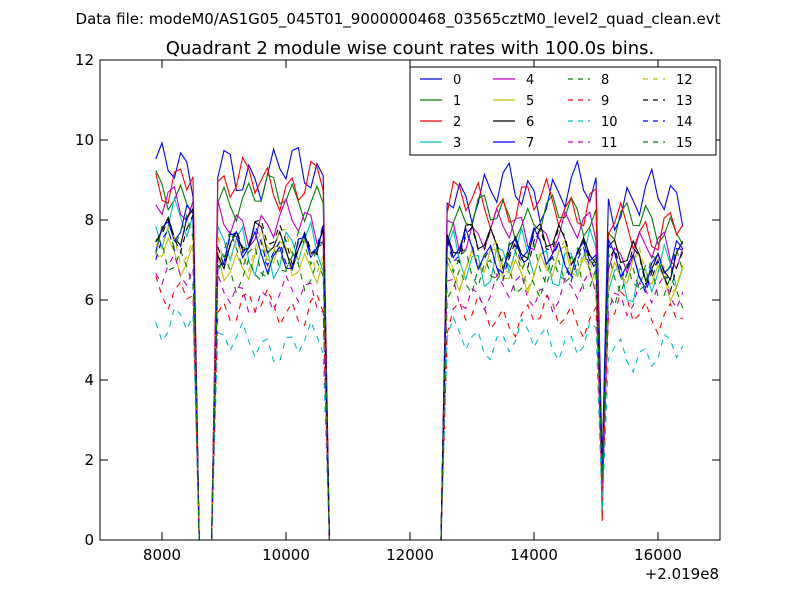 This screenshot has width=800, height=600. Describe the element at coordinates (530, 122) in the screenshot. I see `legend-label-6: 6` at that location.